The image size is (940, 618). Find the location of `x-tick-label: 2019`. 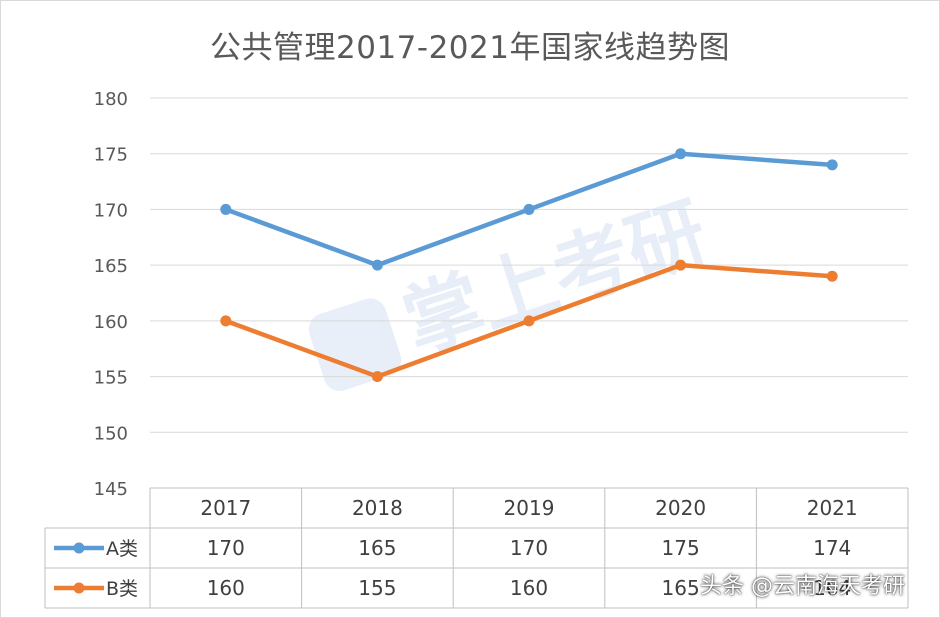

x-tick-label: 2019 is located at coordinates (529, 508).